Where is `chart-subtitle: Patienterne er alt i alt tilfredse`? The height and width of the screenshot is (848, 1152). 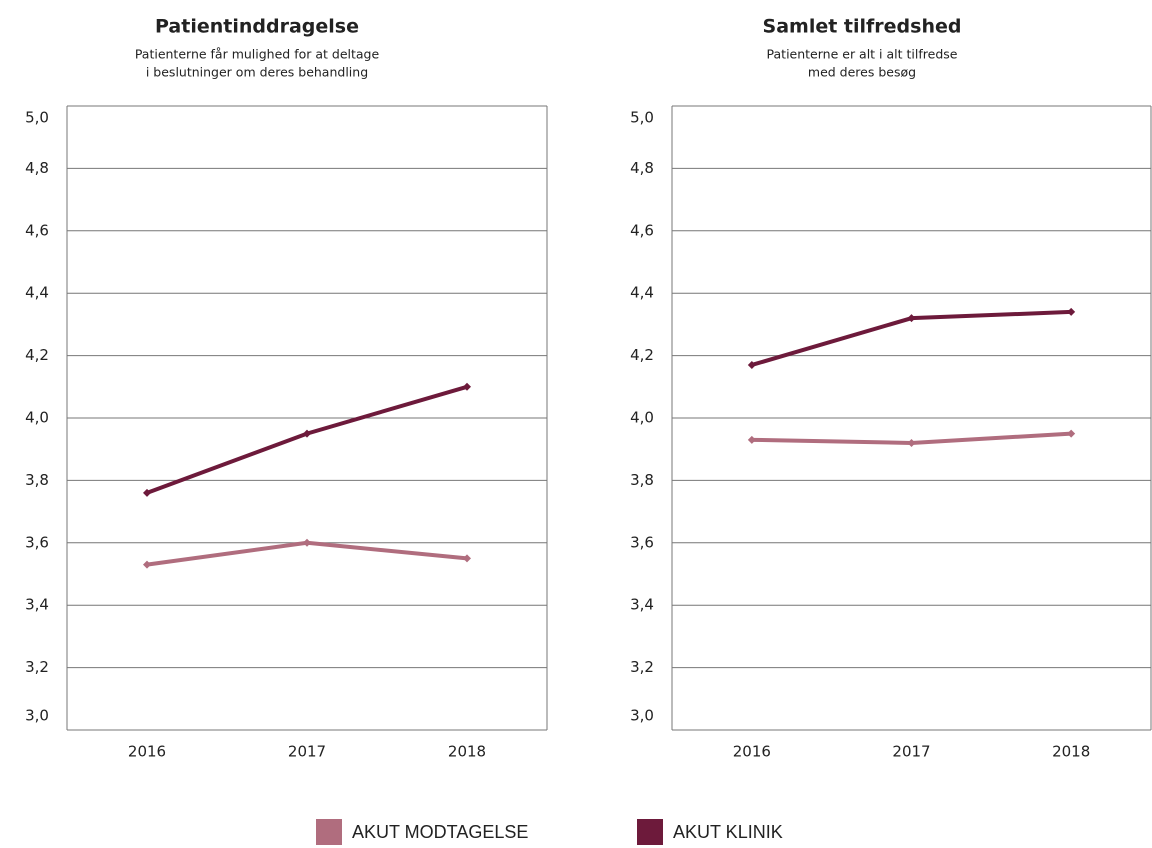 chart-subtitle: Patienterne er alt i alt tilfredse is located at coordinates (862, 54).